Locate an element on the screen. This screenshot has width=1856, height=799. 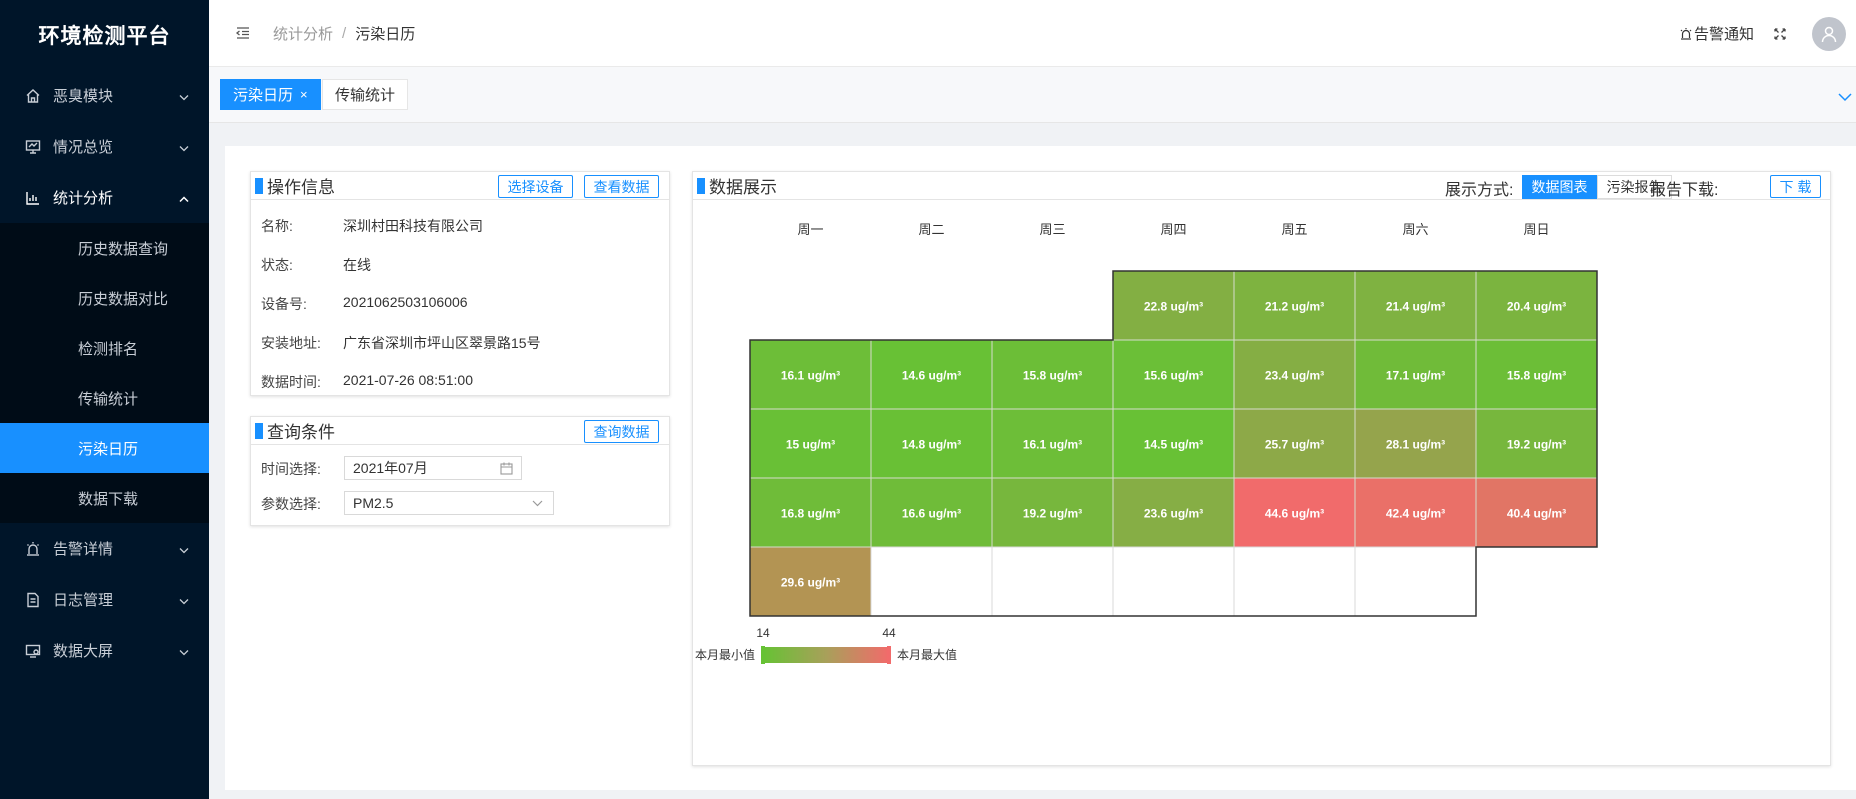
calendar-cell-value: 15 ug/m³ is located at coordinates (810, 445).